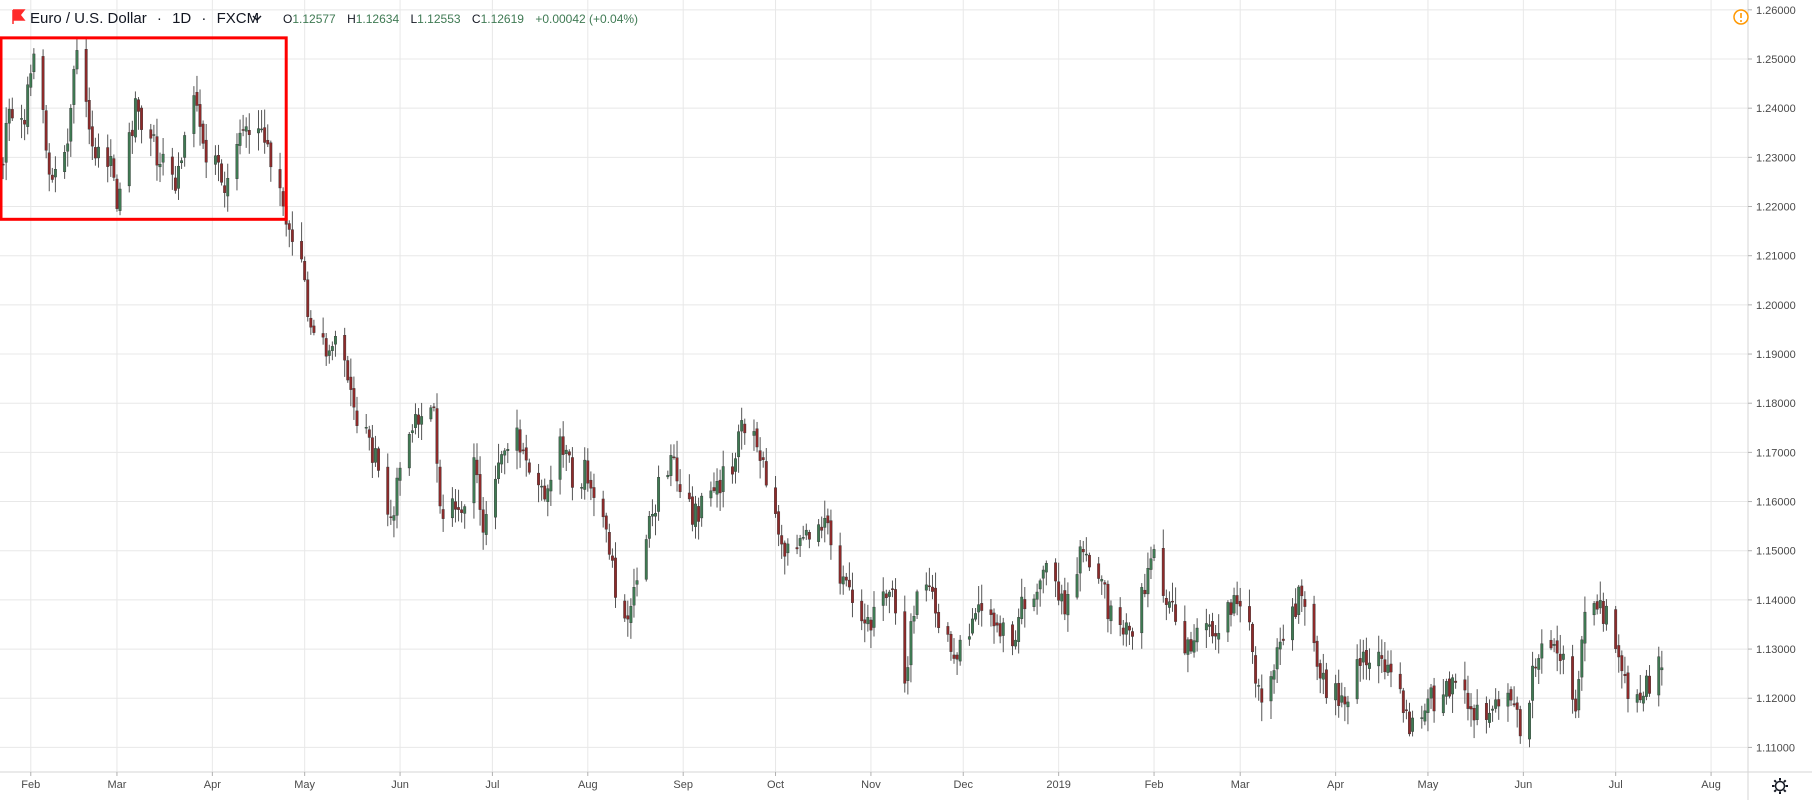  What do you see at coordinates (1776, 257) in the screenshot?
I see `price-tick-label: 1.21000` at bounding box center [1776, 257].